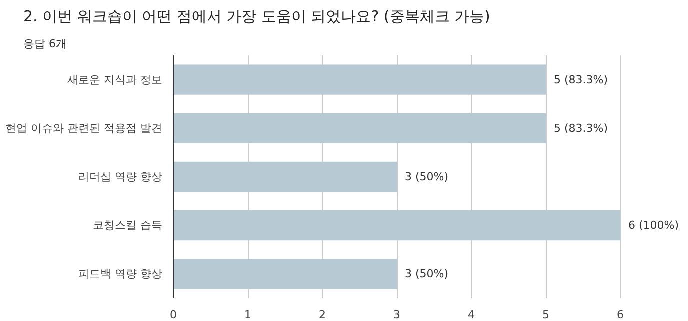 The width and height of the screenshot is (688, 321). What do you see at coordinates (620, 314) in the screenshot?
I see `x-tick-label: 6` at bounding box center [620, 314].